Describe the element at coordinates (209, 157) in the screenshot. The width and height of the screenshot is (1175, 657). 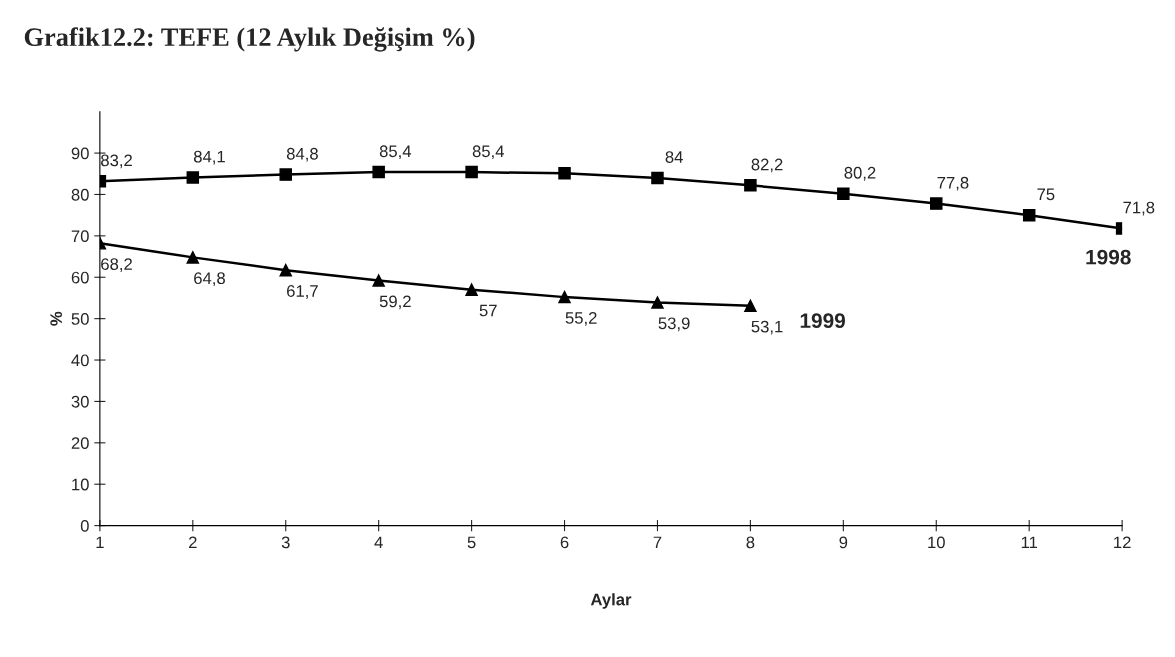
I see `data-label: 84,1` at that location.